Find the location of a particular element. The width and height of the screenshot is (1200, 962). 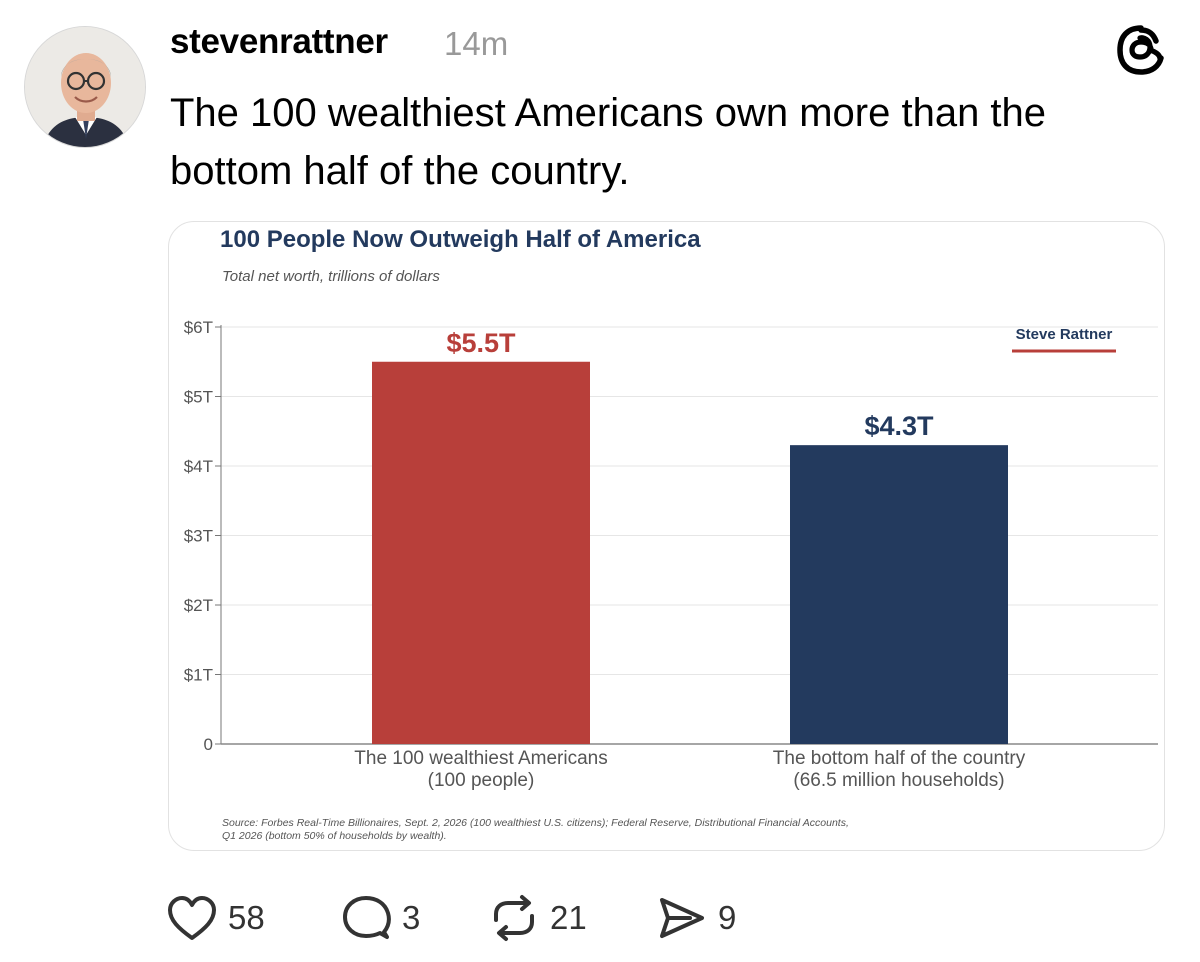

avatar is located at coordinates (85, 87).